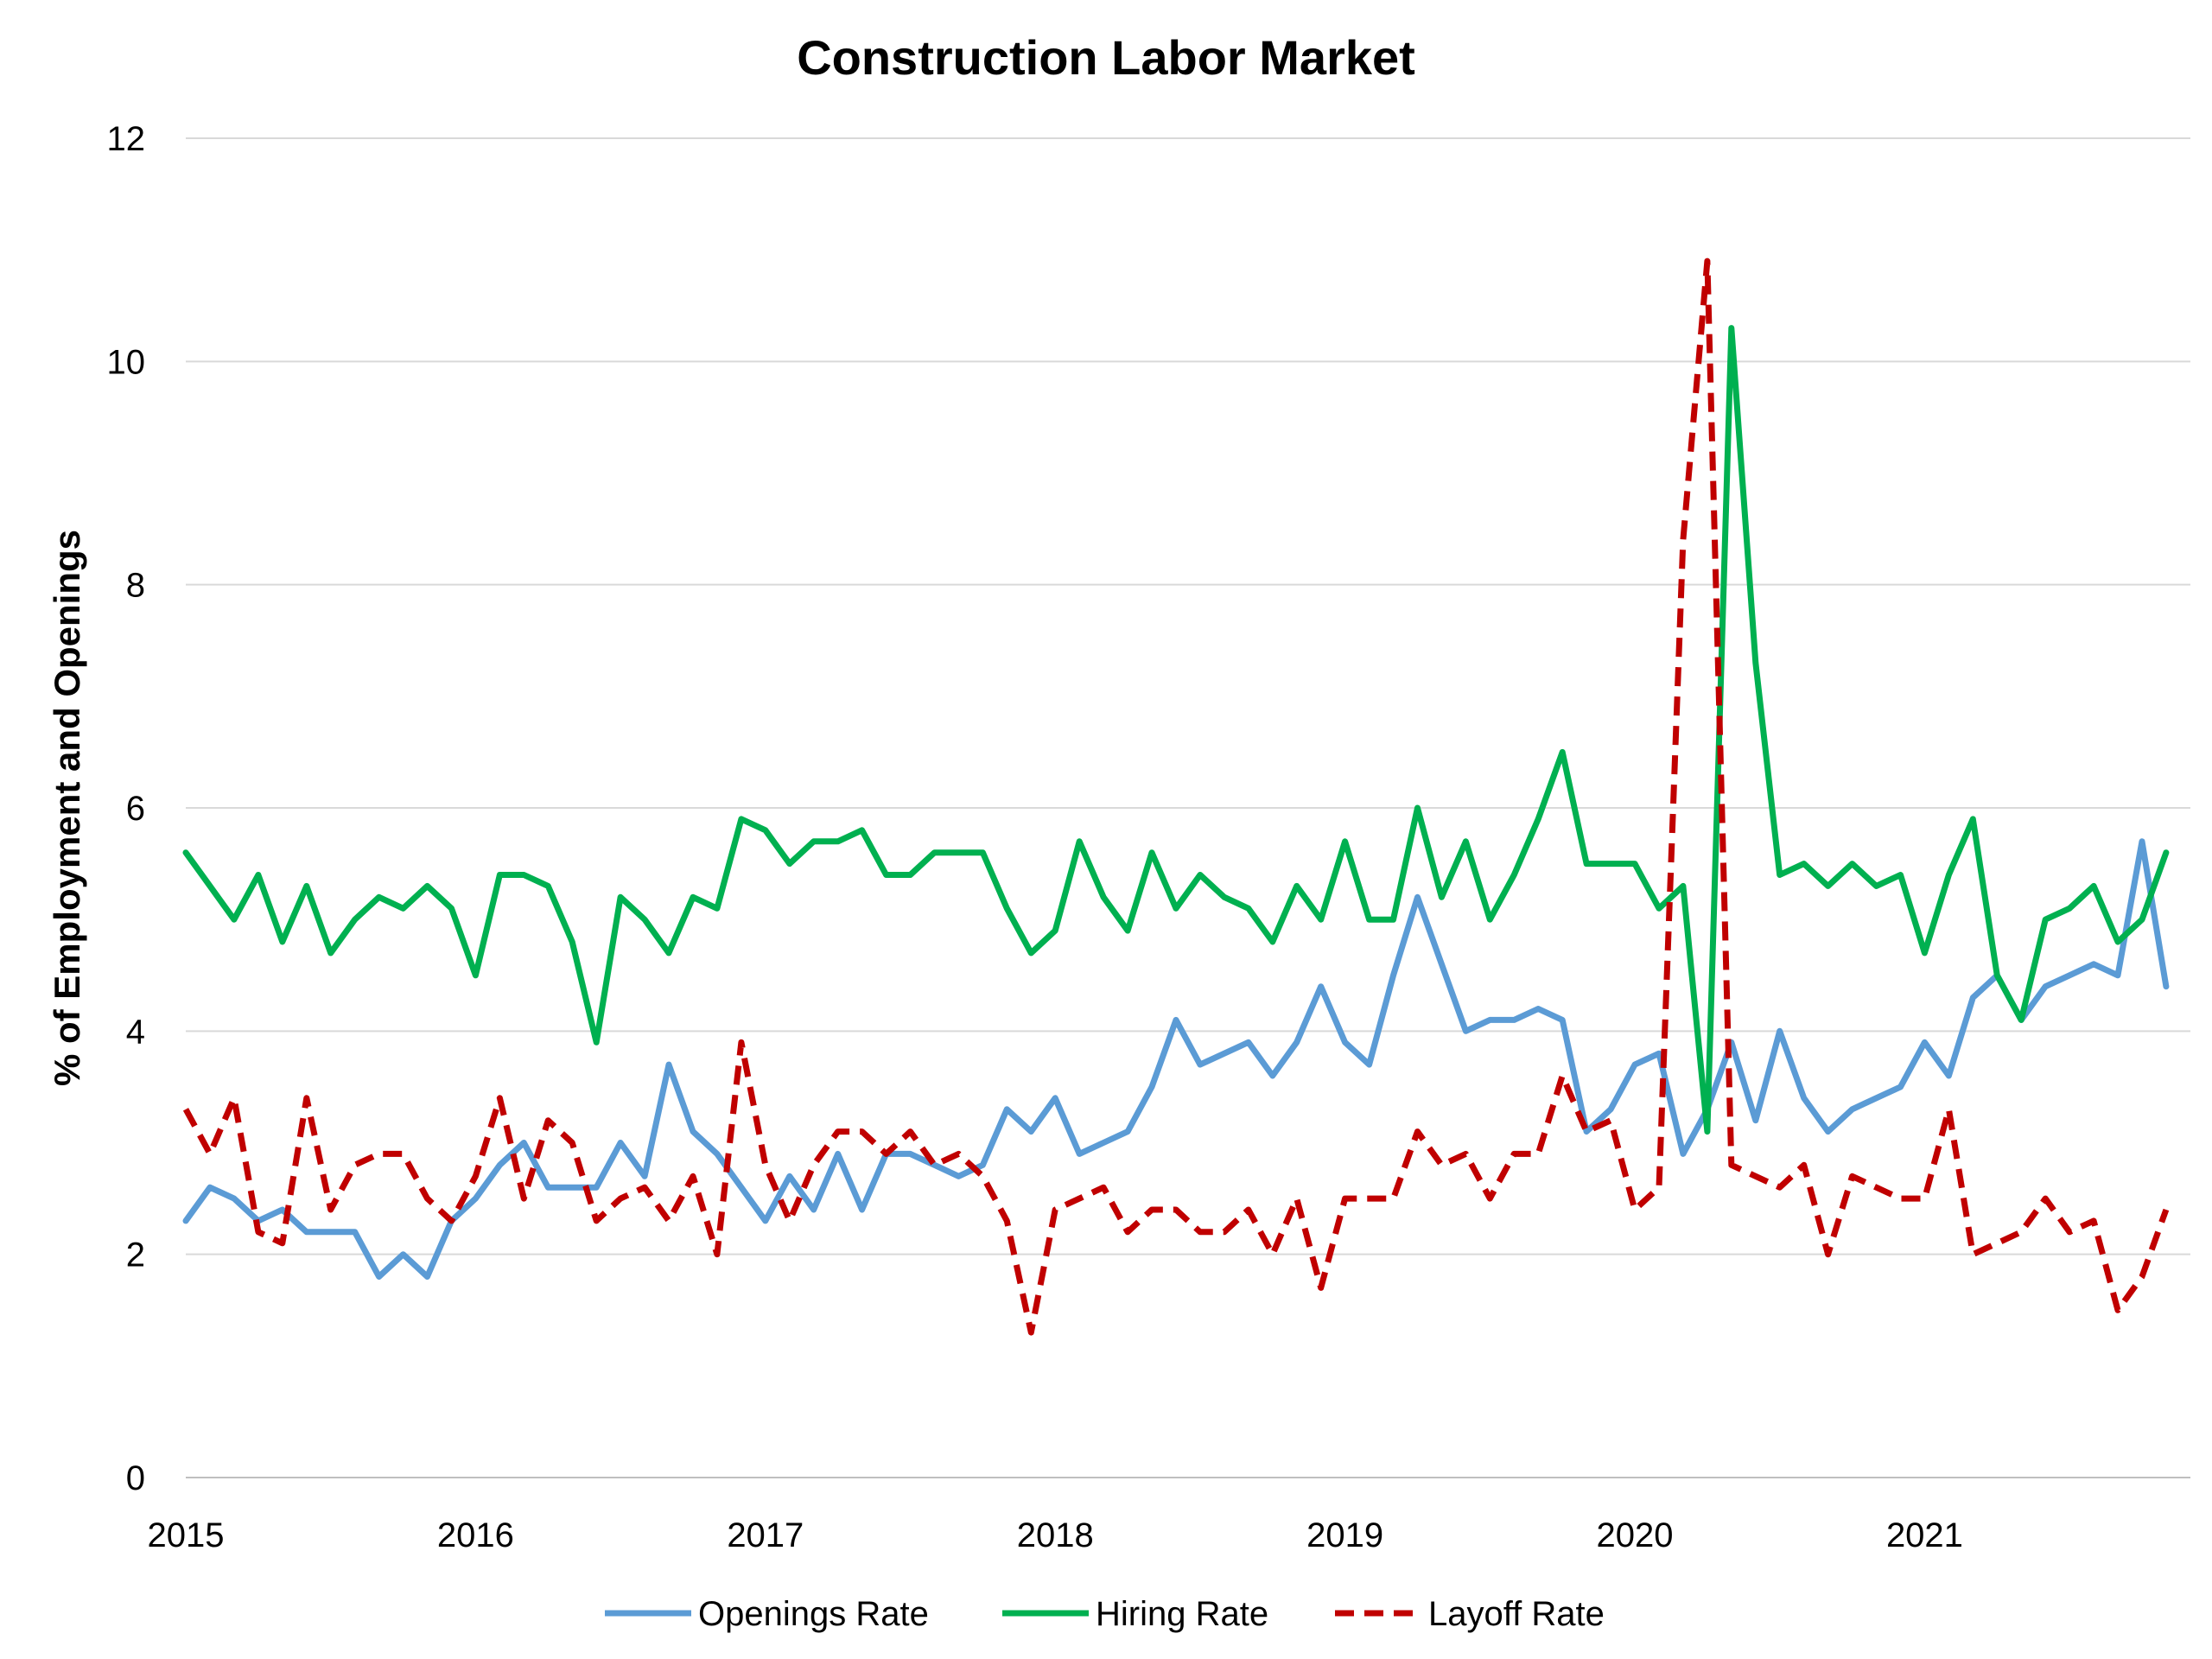 This screenshot has width=2212, height=1659. I want to click on x-tick-label: 2018, so click(1055, 1535).